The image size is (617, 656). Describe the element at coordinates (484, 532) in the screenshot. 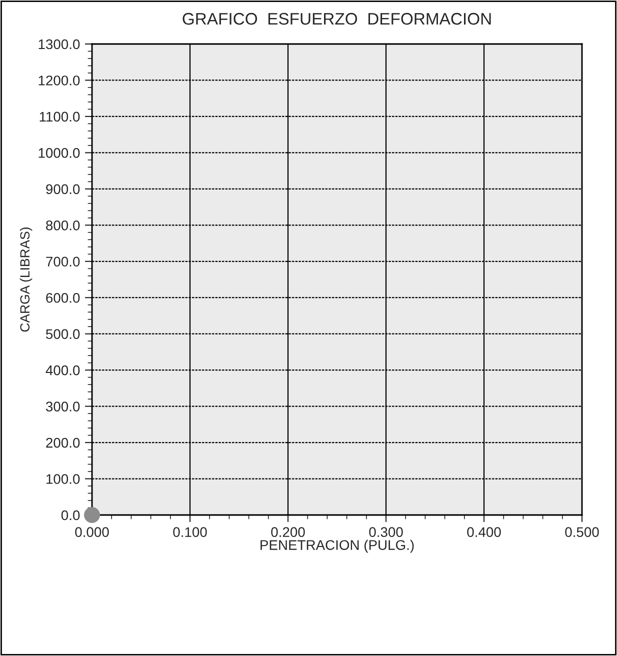

I see `x-tick-label: 0.400` at that location.